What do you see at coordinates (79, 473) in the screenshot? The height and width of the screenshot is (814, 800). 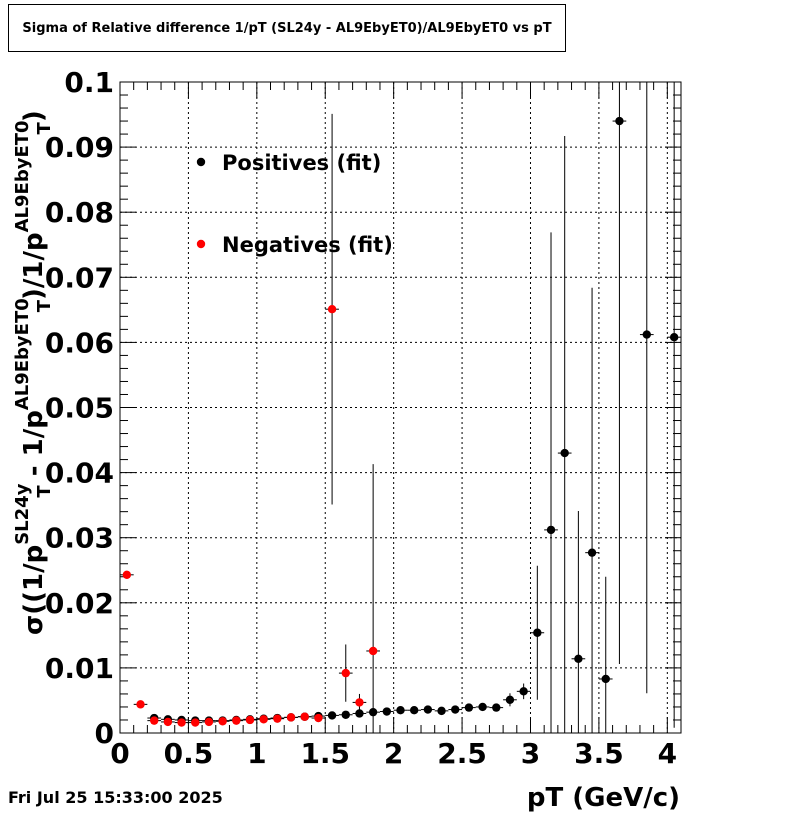 I see `y-tick-label: 0.04` at bounding box center [79, 473].